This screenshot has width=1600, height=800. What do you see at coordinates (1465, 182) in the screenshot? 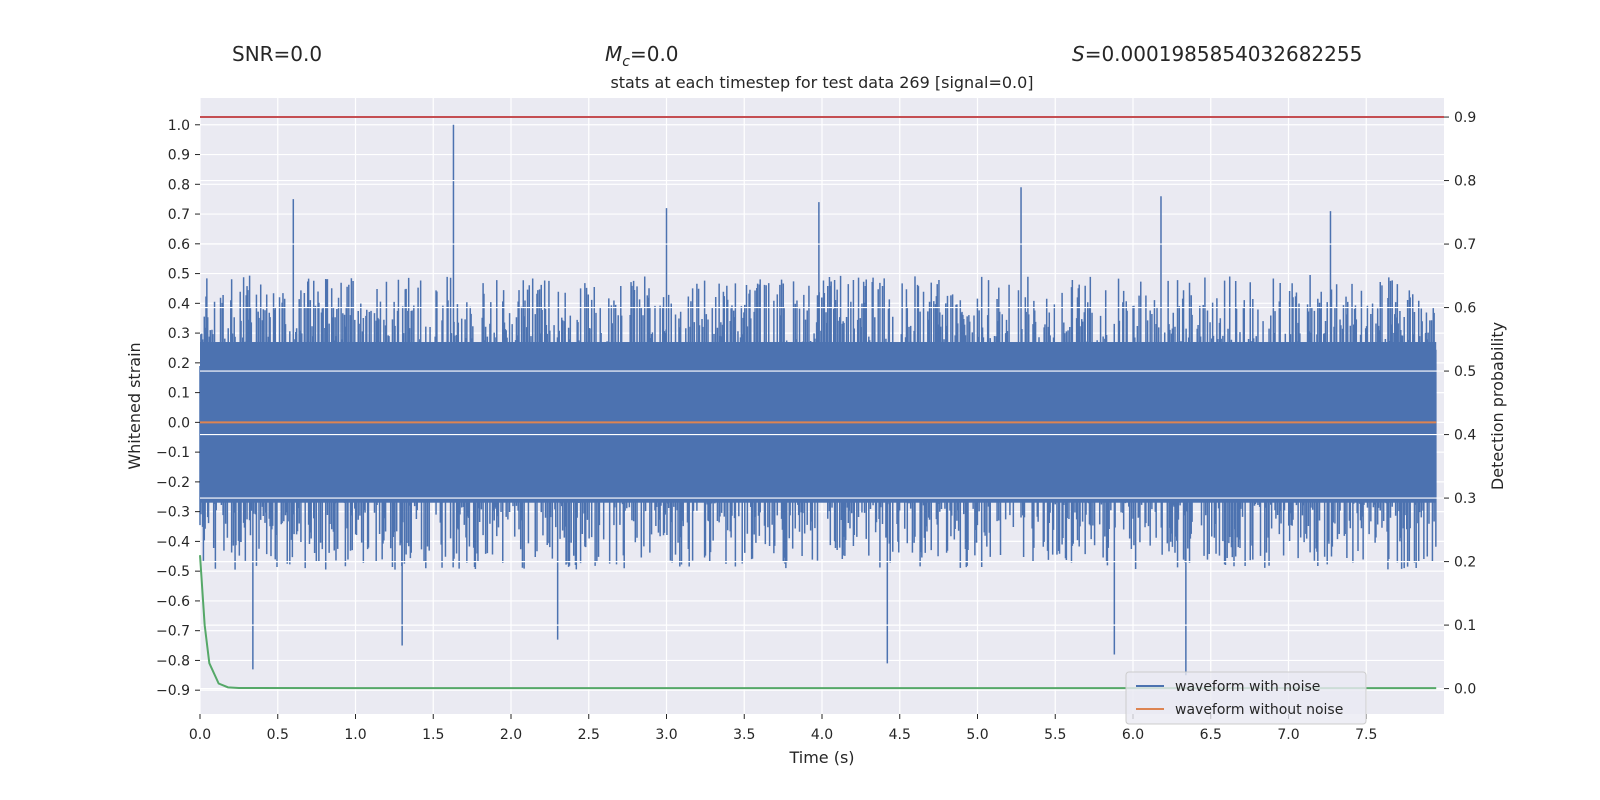
I see `y2-tick-label: 0.8` at bounding box center [1465, 182].